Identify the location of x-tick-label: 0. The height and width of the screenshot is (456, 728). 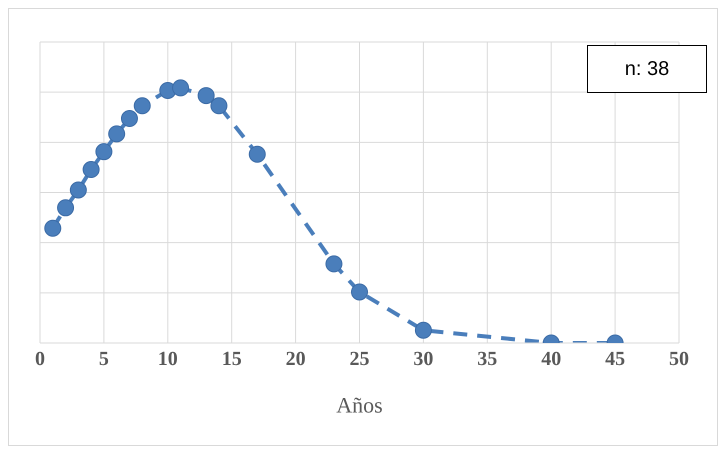
(40, 359).